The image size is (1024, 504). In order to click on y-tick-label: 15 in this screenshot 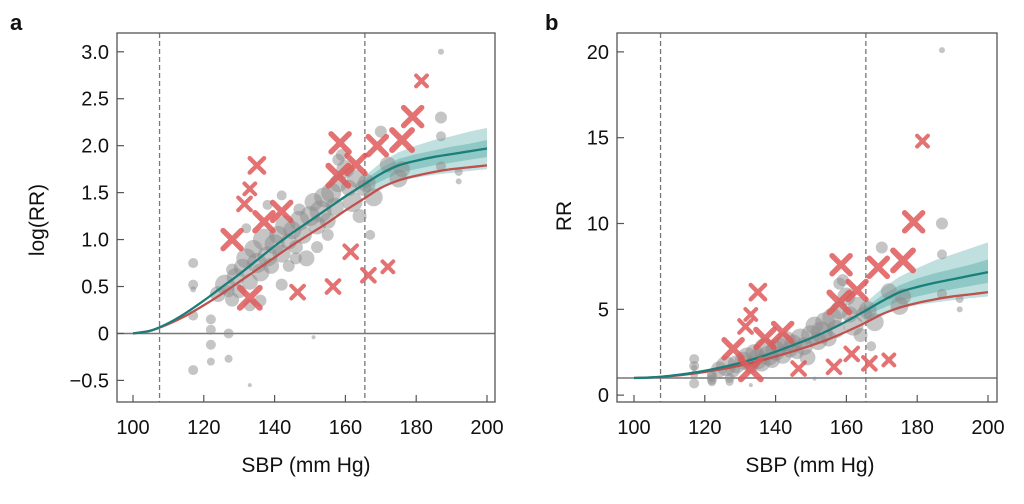, I will do `click(598, 139)`.